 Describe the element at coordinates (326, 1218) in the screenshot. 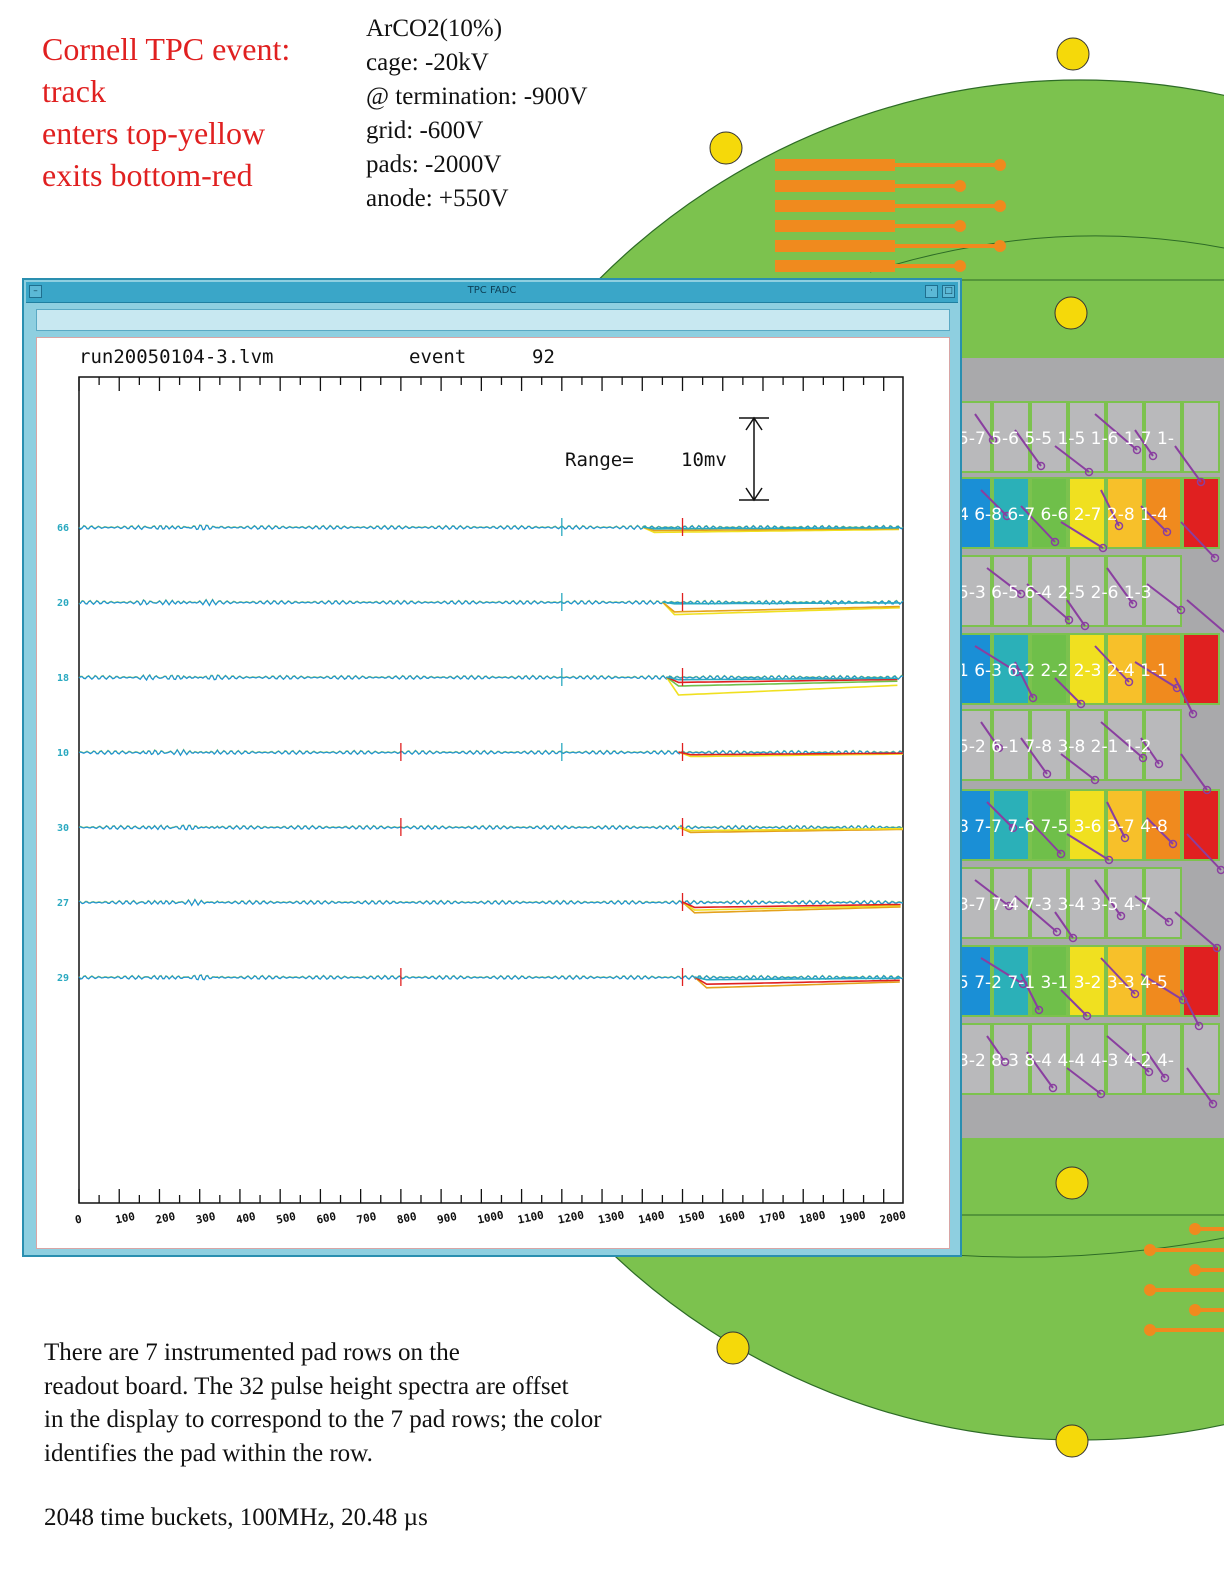

I see `x-tick-label: 600` at that location.